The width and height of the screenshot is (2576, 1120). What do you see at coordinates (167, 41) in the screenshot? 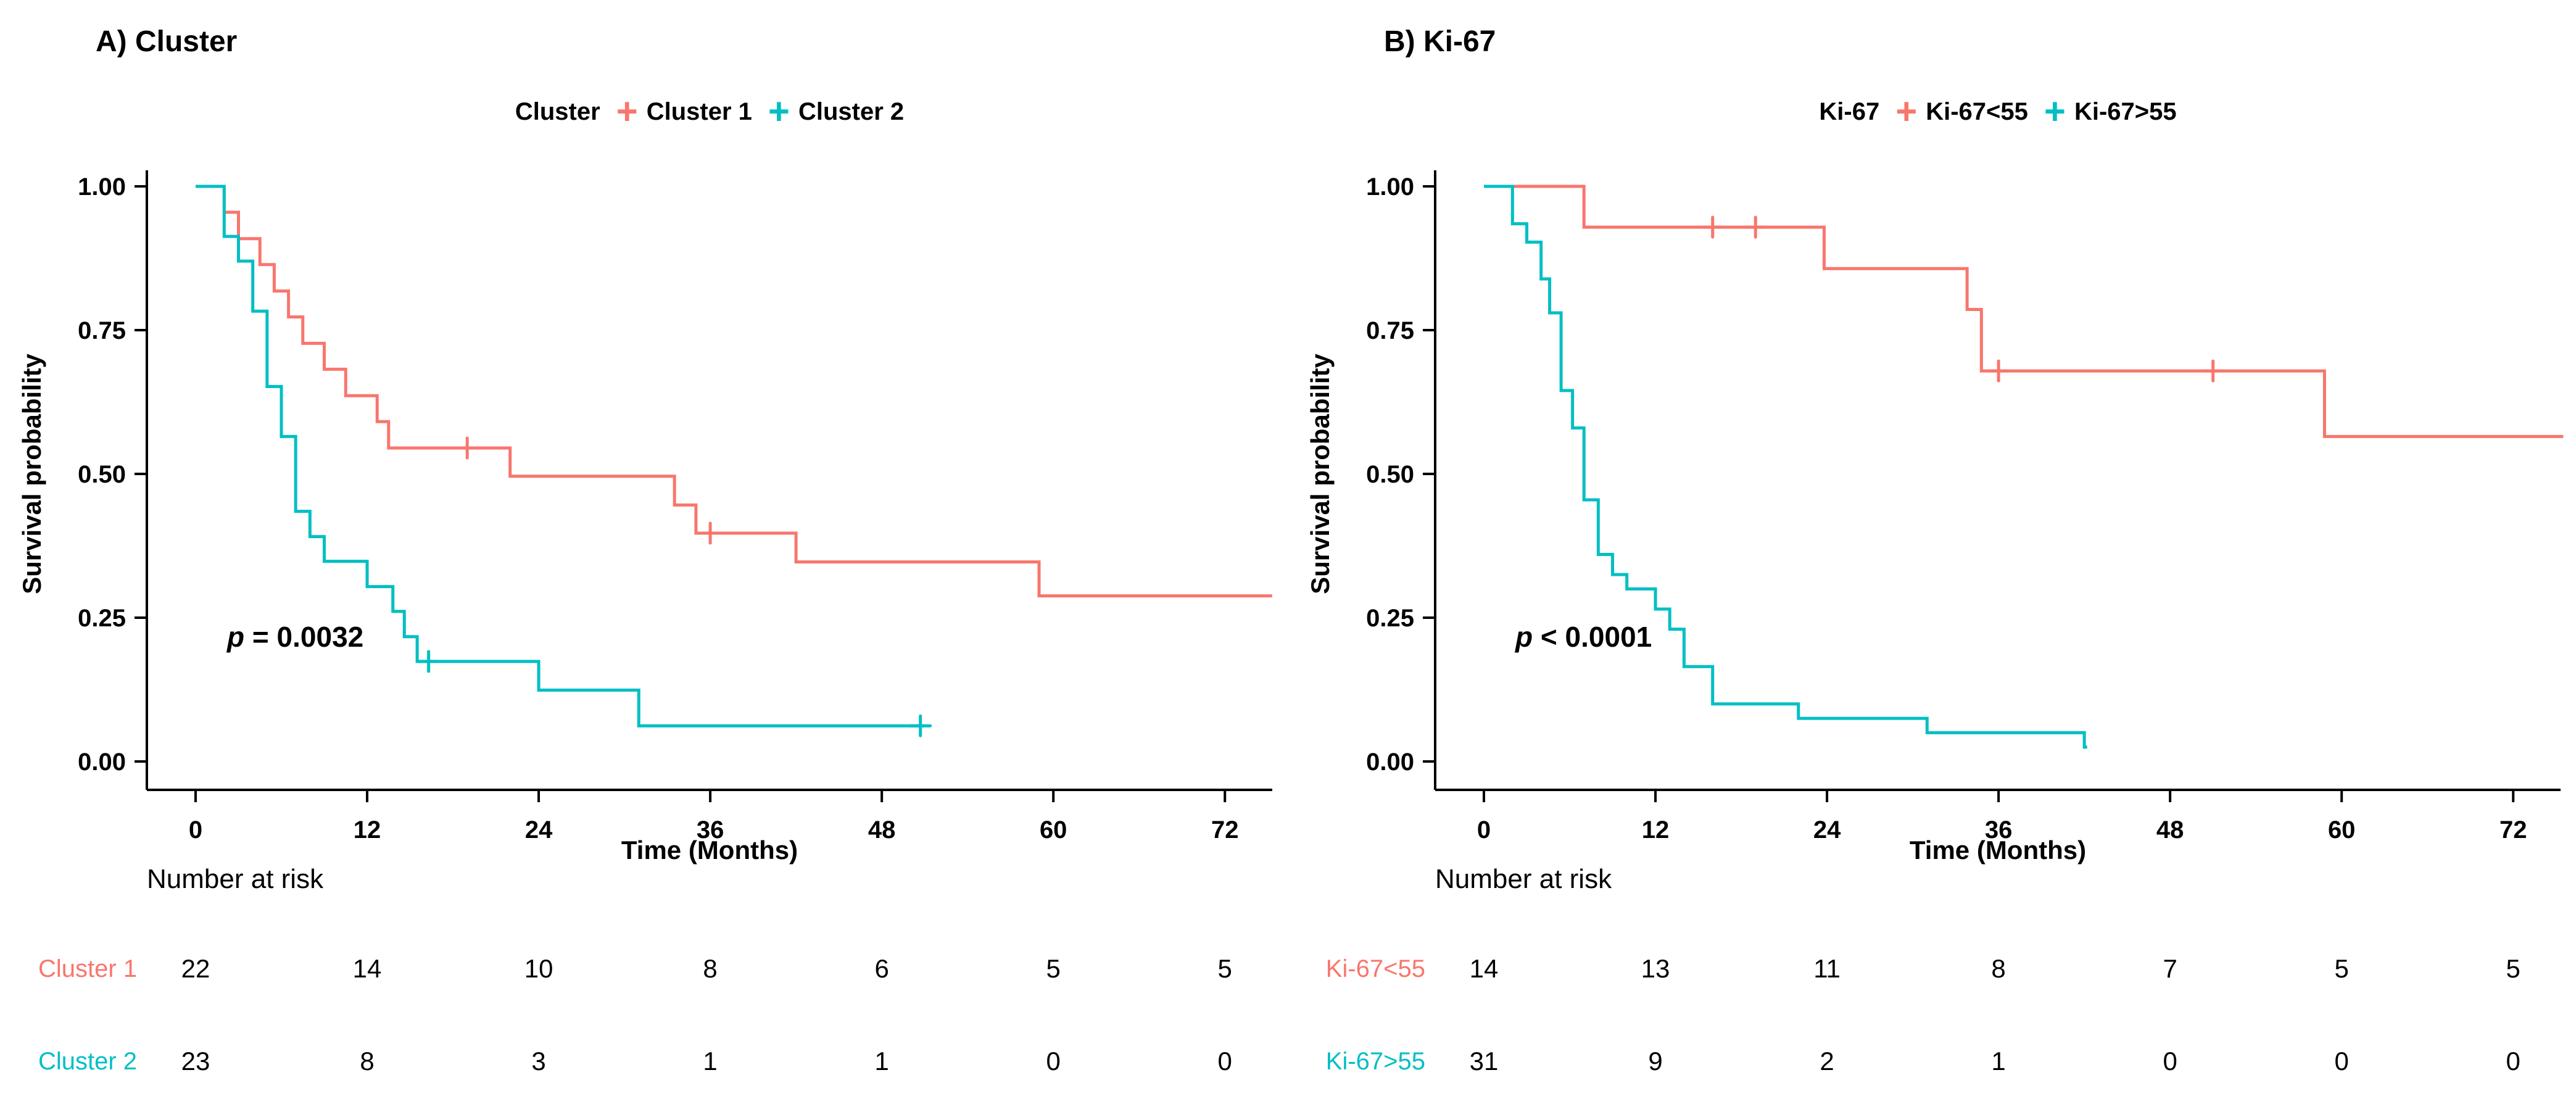
I see `panel-title: A) Cluster` at bounding box center [167, 41].